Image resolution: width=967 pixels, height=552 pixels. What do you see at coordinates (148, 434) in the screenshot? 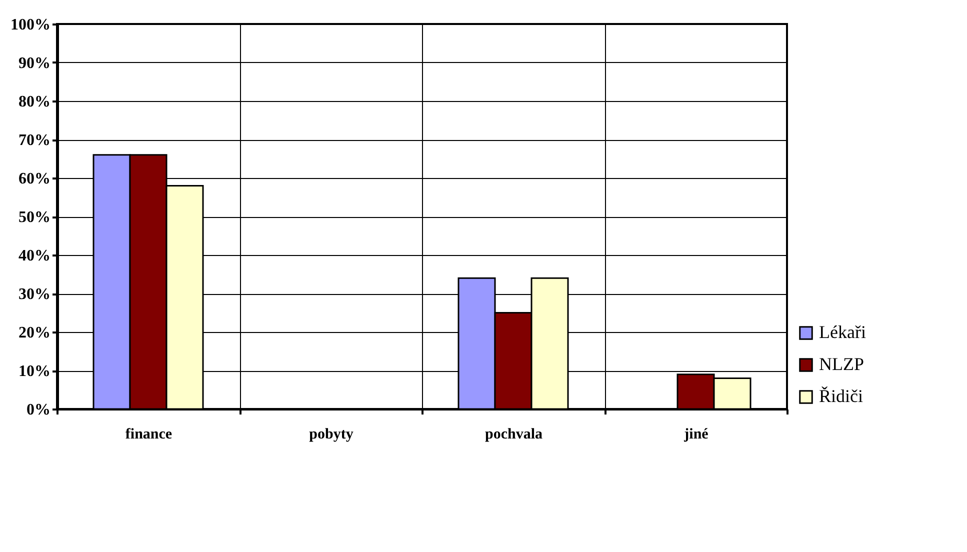
I see `x-tick-label: finance` at bounding box center [148, 434].